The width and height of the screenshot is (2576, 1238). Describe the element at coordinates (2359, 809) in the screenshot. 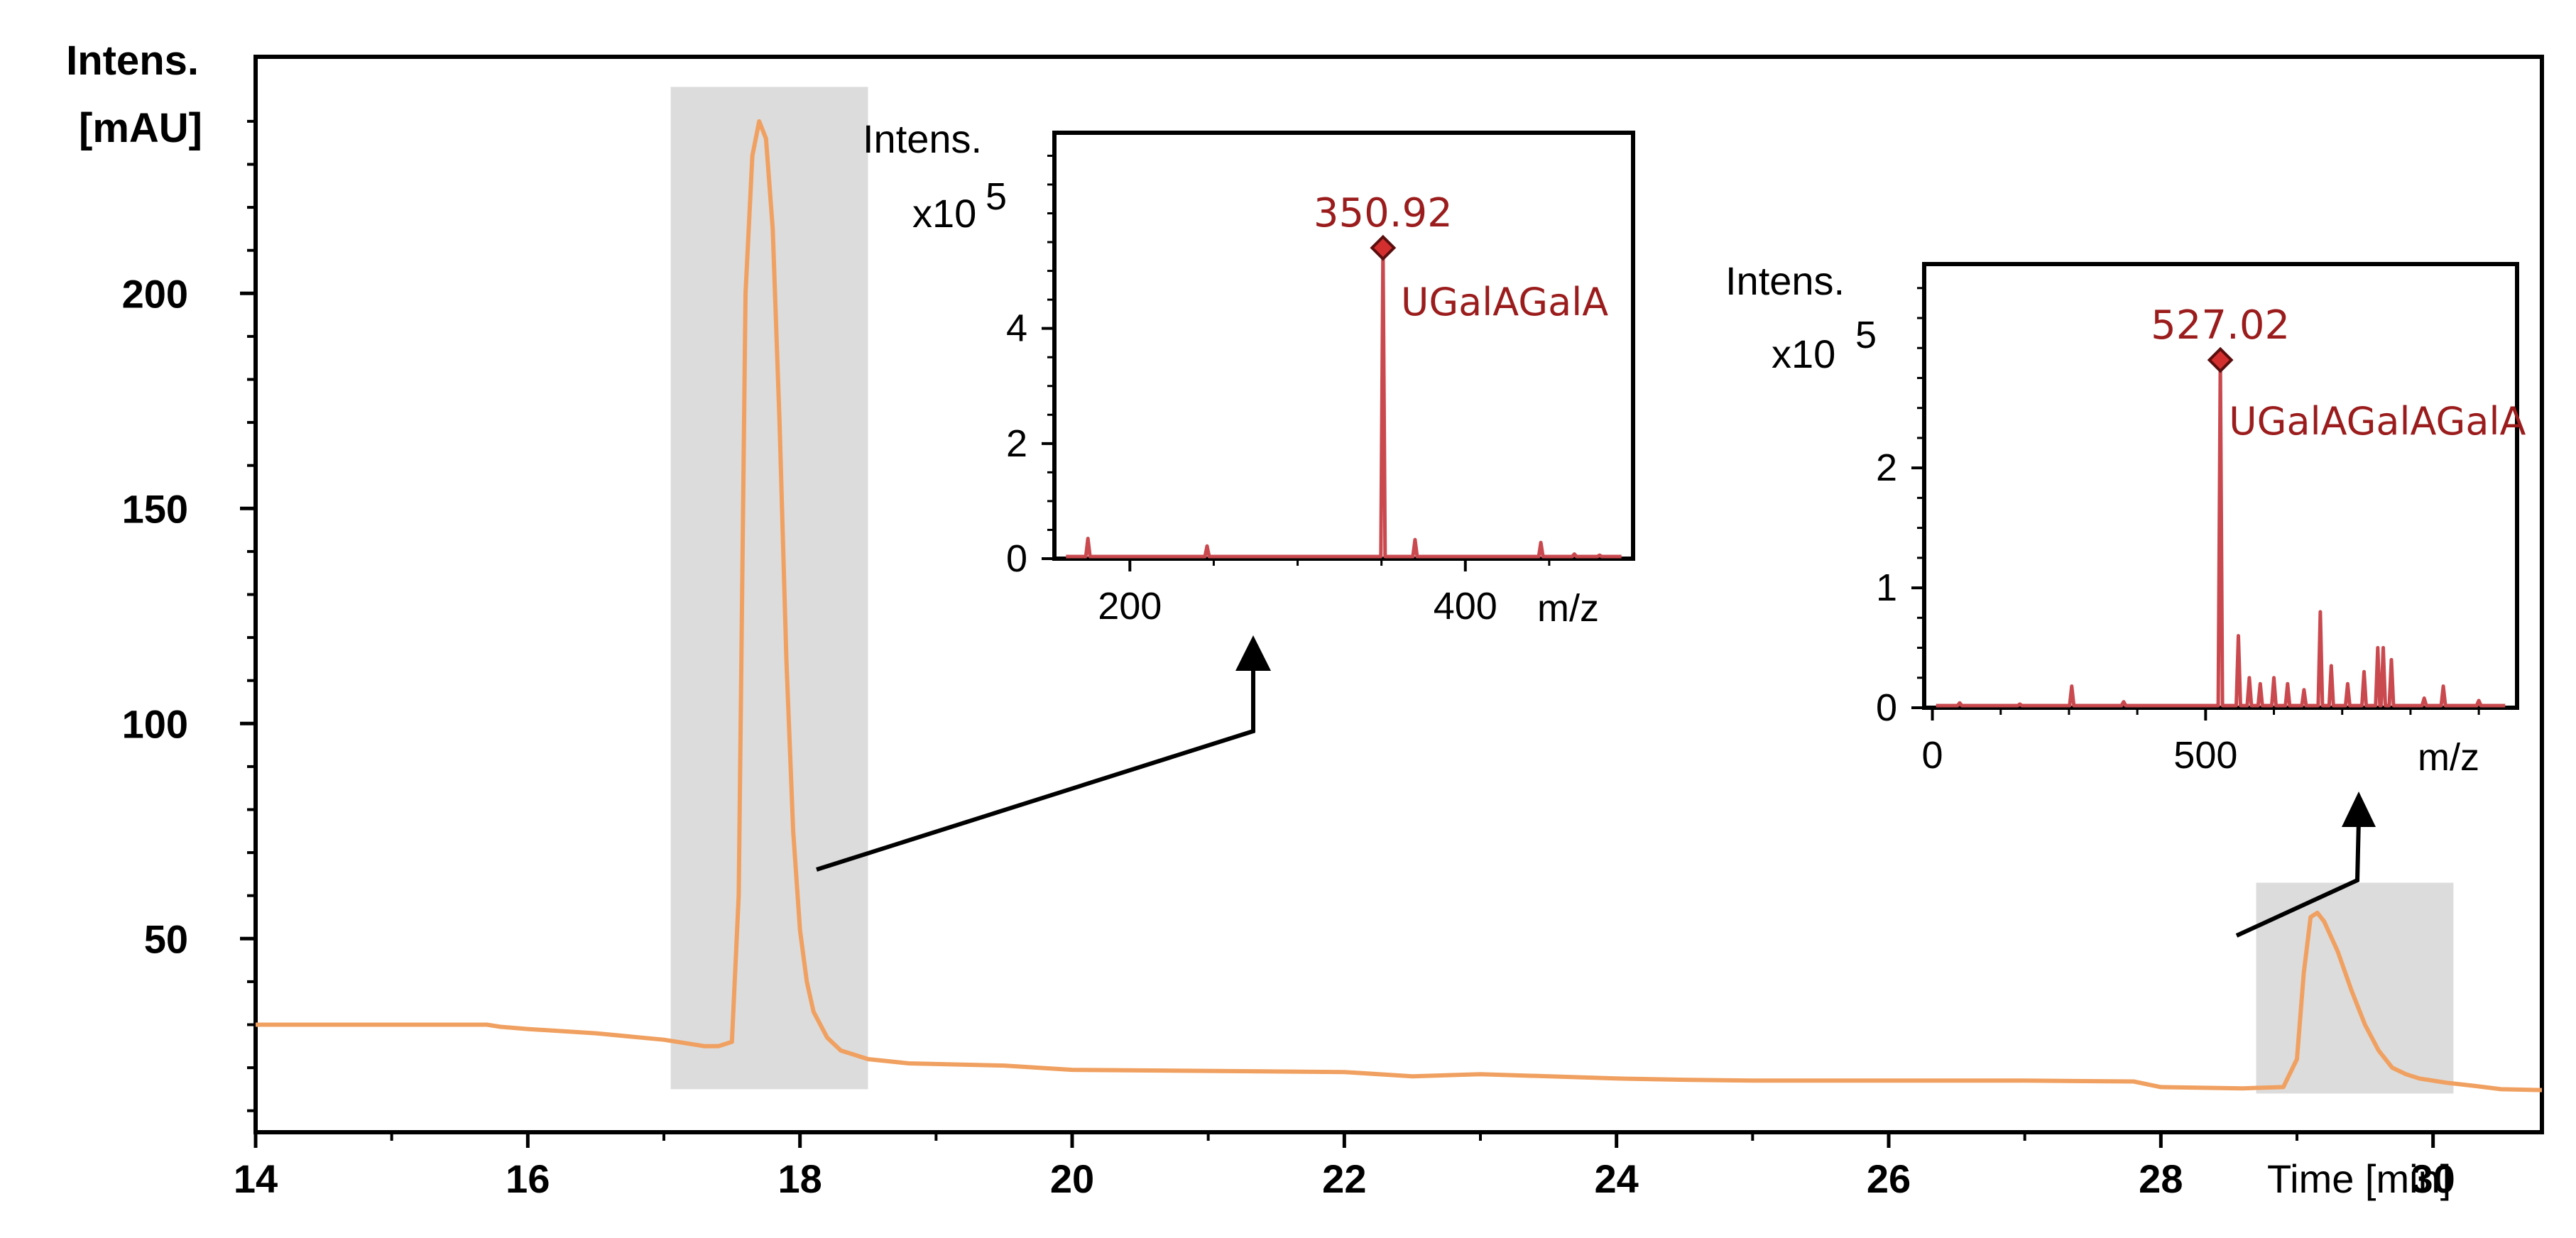

I see `arrow-peak2-head` at that location.